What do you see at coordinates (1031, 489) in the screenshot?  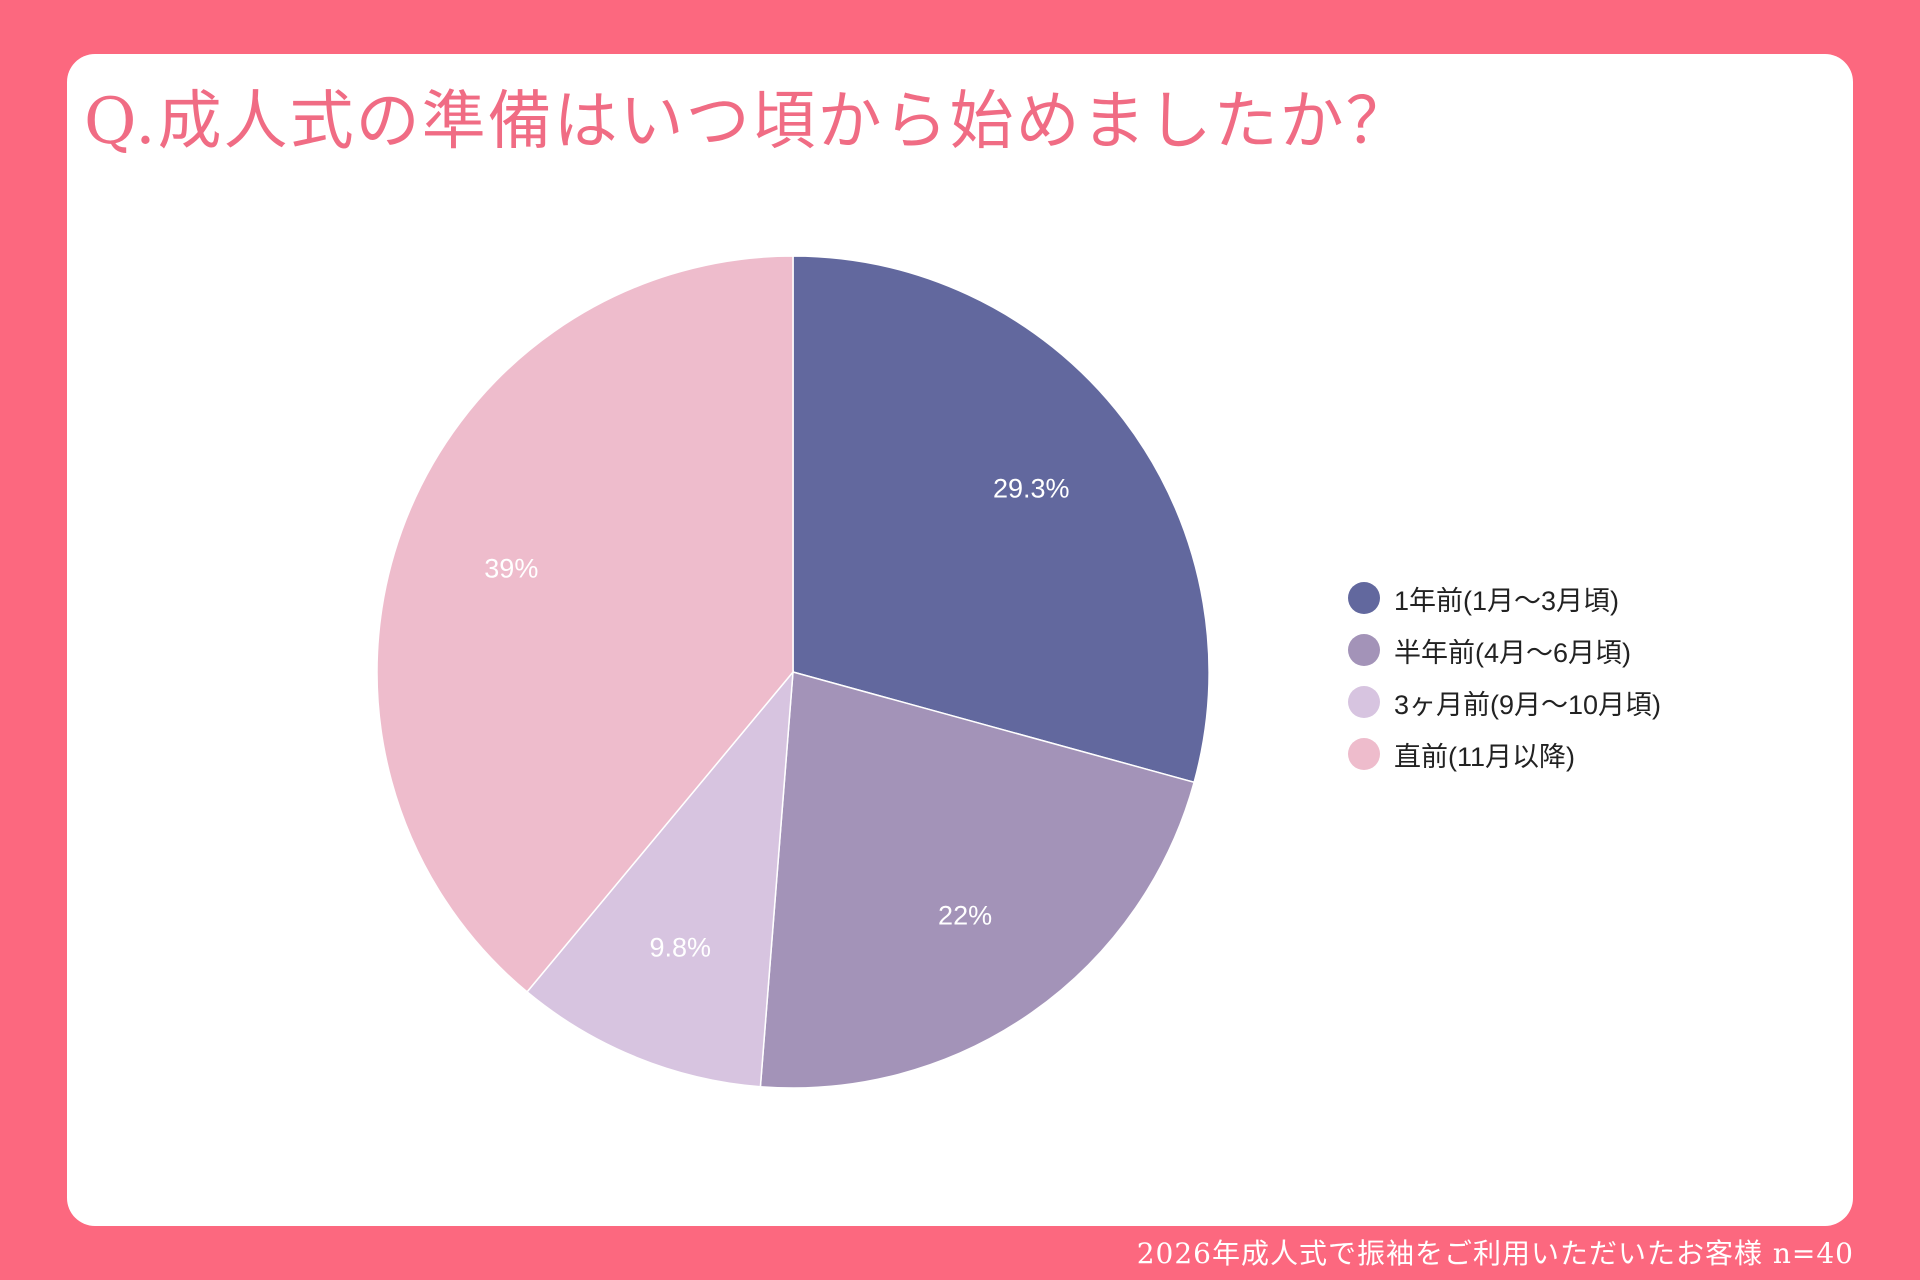 I see `slice-data-label: 29.3%` at bounding box center [1031, 489].